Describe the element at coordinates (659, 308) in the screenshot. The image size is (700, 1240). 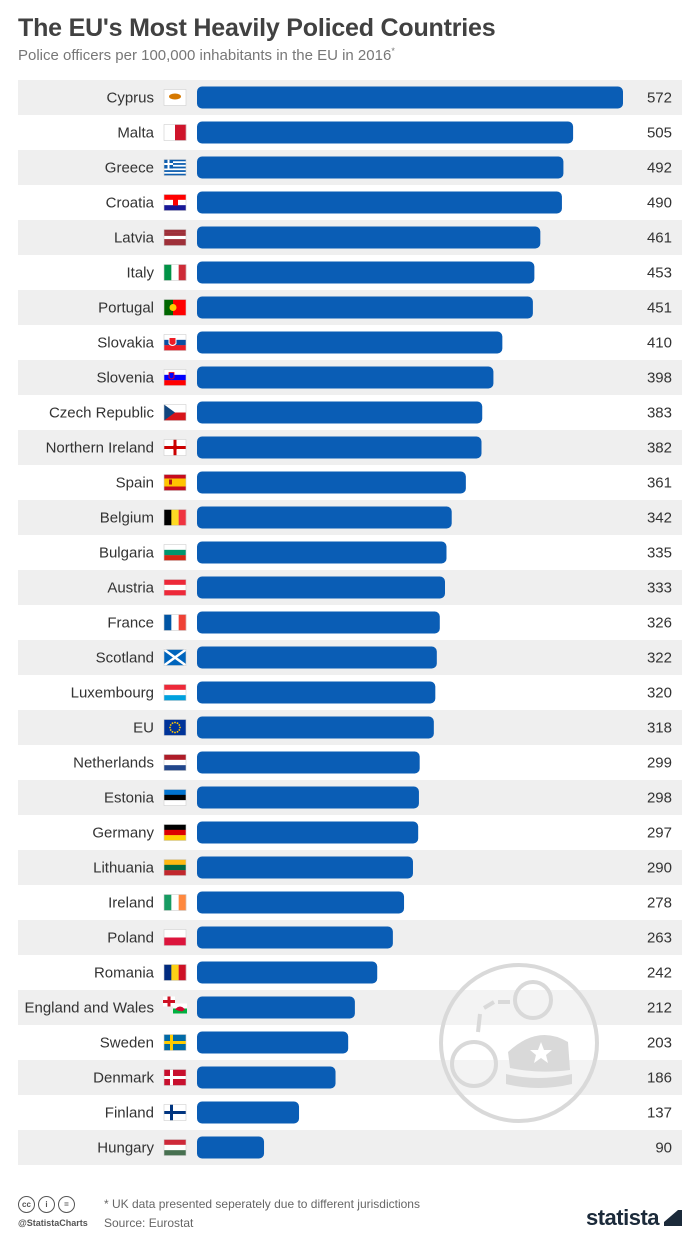
I see `value-label: 451` at that location.